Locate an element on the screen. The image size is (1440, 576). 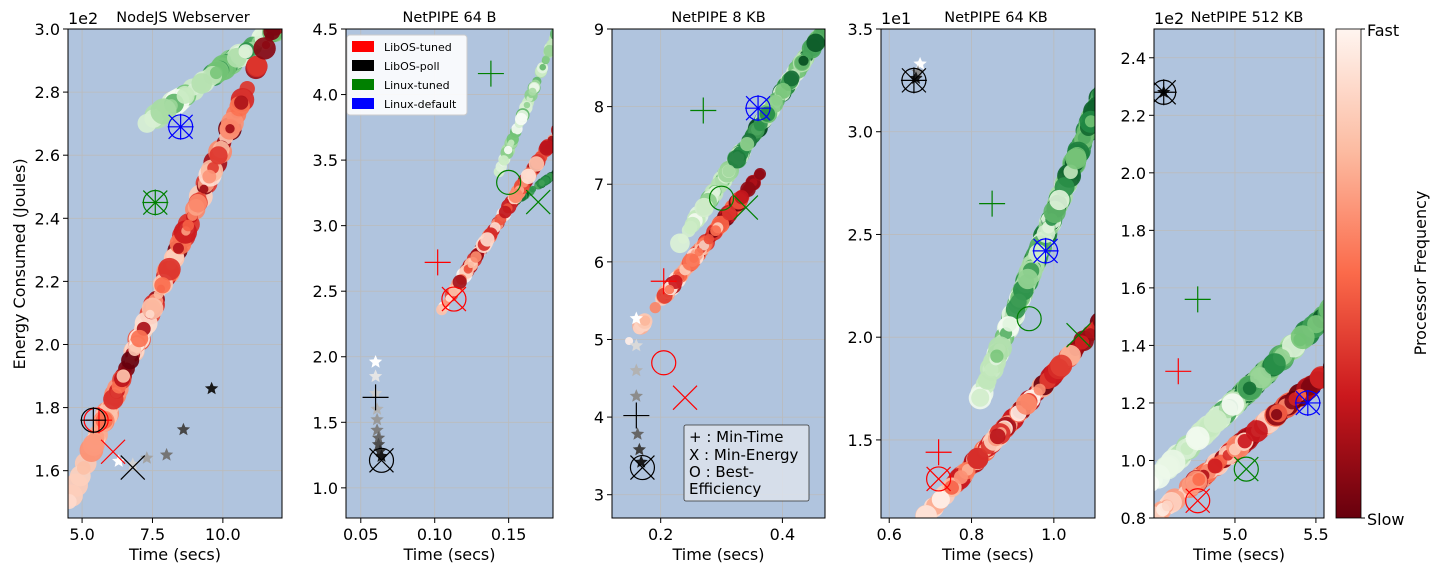
y-axis-multiplier: 1e2 is located at coordinates (1169, 18).